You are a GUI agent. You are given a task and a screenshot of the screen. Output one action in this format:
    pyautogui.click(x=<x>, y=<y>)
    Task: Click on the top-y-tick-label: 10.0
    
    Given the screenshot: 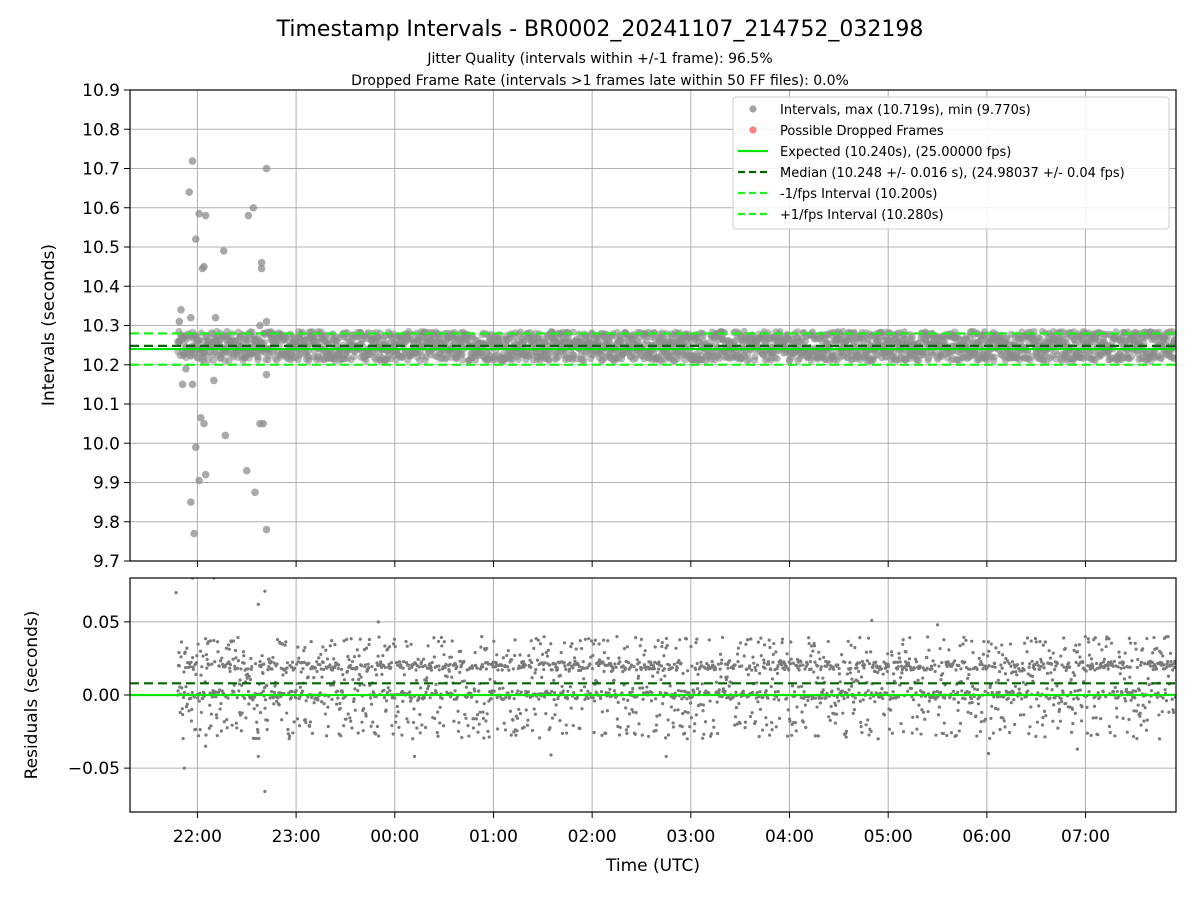 What is the action you would take?
    pyautogui.click(x=101, y=444)
    